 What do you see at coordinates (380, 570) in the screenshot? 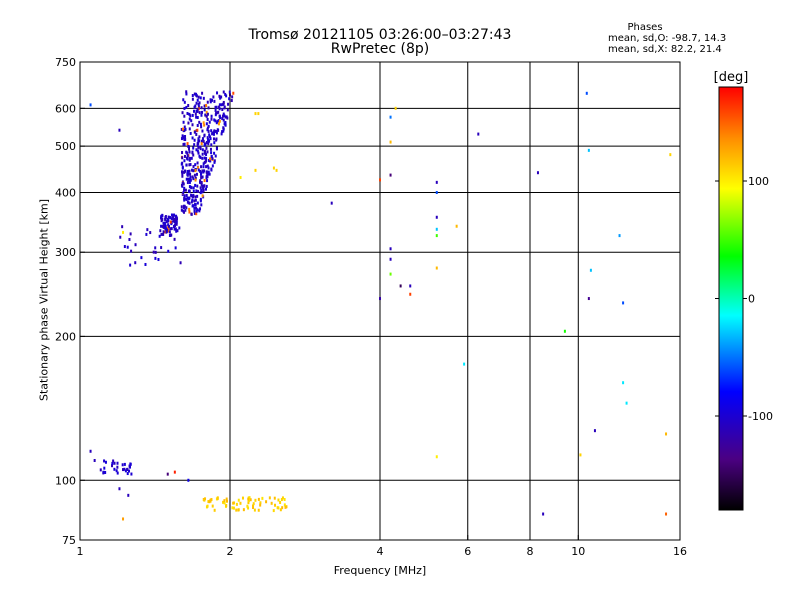
I see `x-axis-label: Frequency [MHz]` at bounding box center [380, 570].